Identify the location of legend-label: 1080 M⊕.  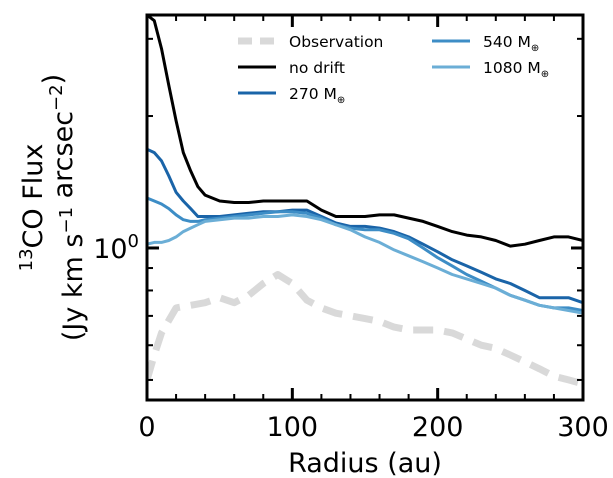
(516, 69).